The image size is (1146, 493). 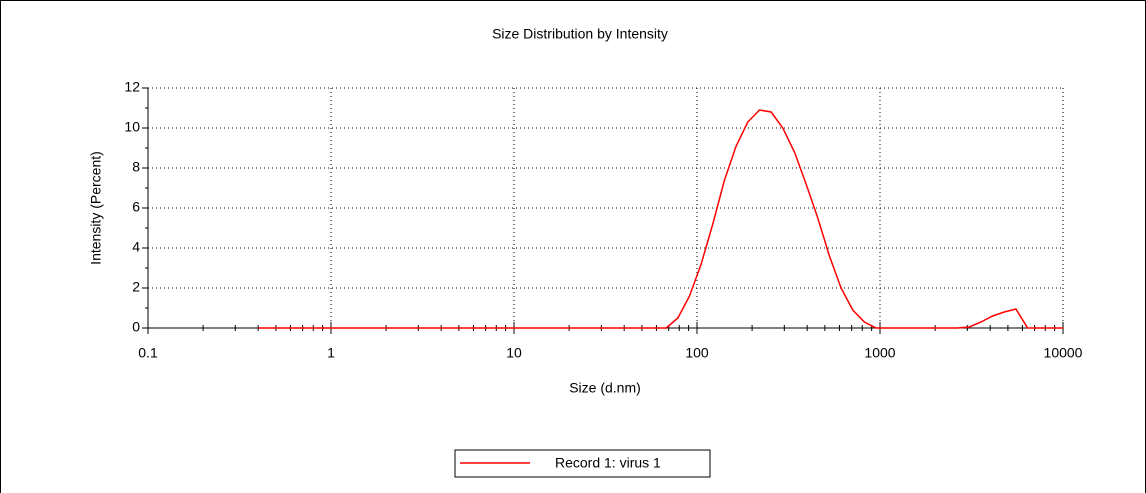 I want to click on x-tick-label: 1, so click(x=331, y=353).